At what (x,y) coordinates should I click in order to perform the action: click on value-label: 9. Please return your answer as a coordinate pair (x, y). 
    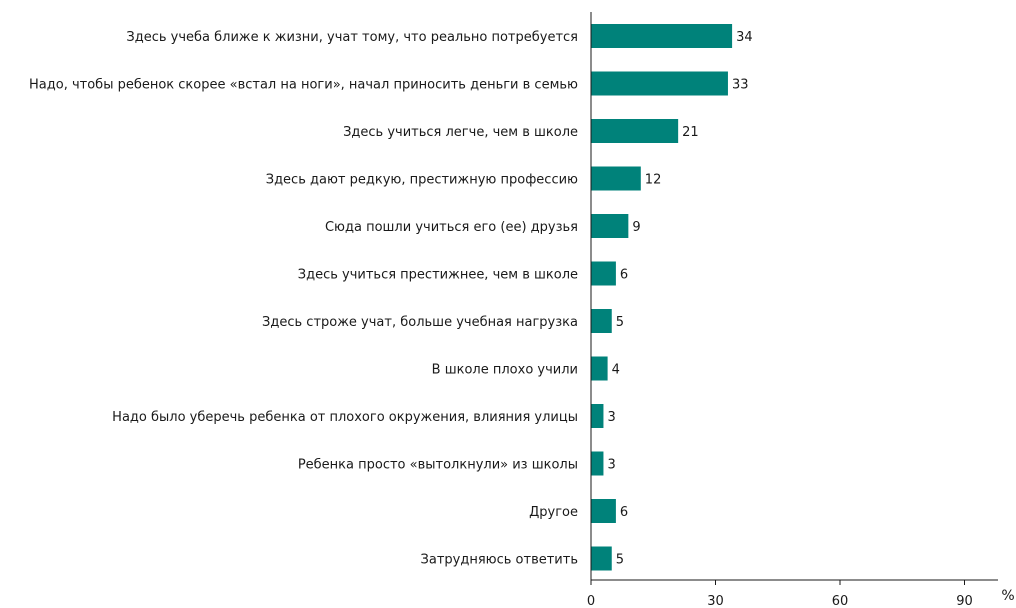
    Looking at the image, I should click on (636, 227).